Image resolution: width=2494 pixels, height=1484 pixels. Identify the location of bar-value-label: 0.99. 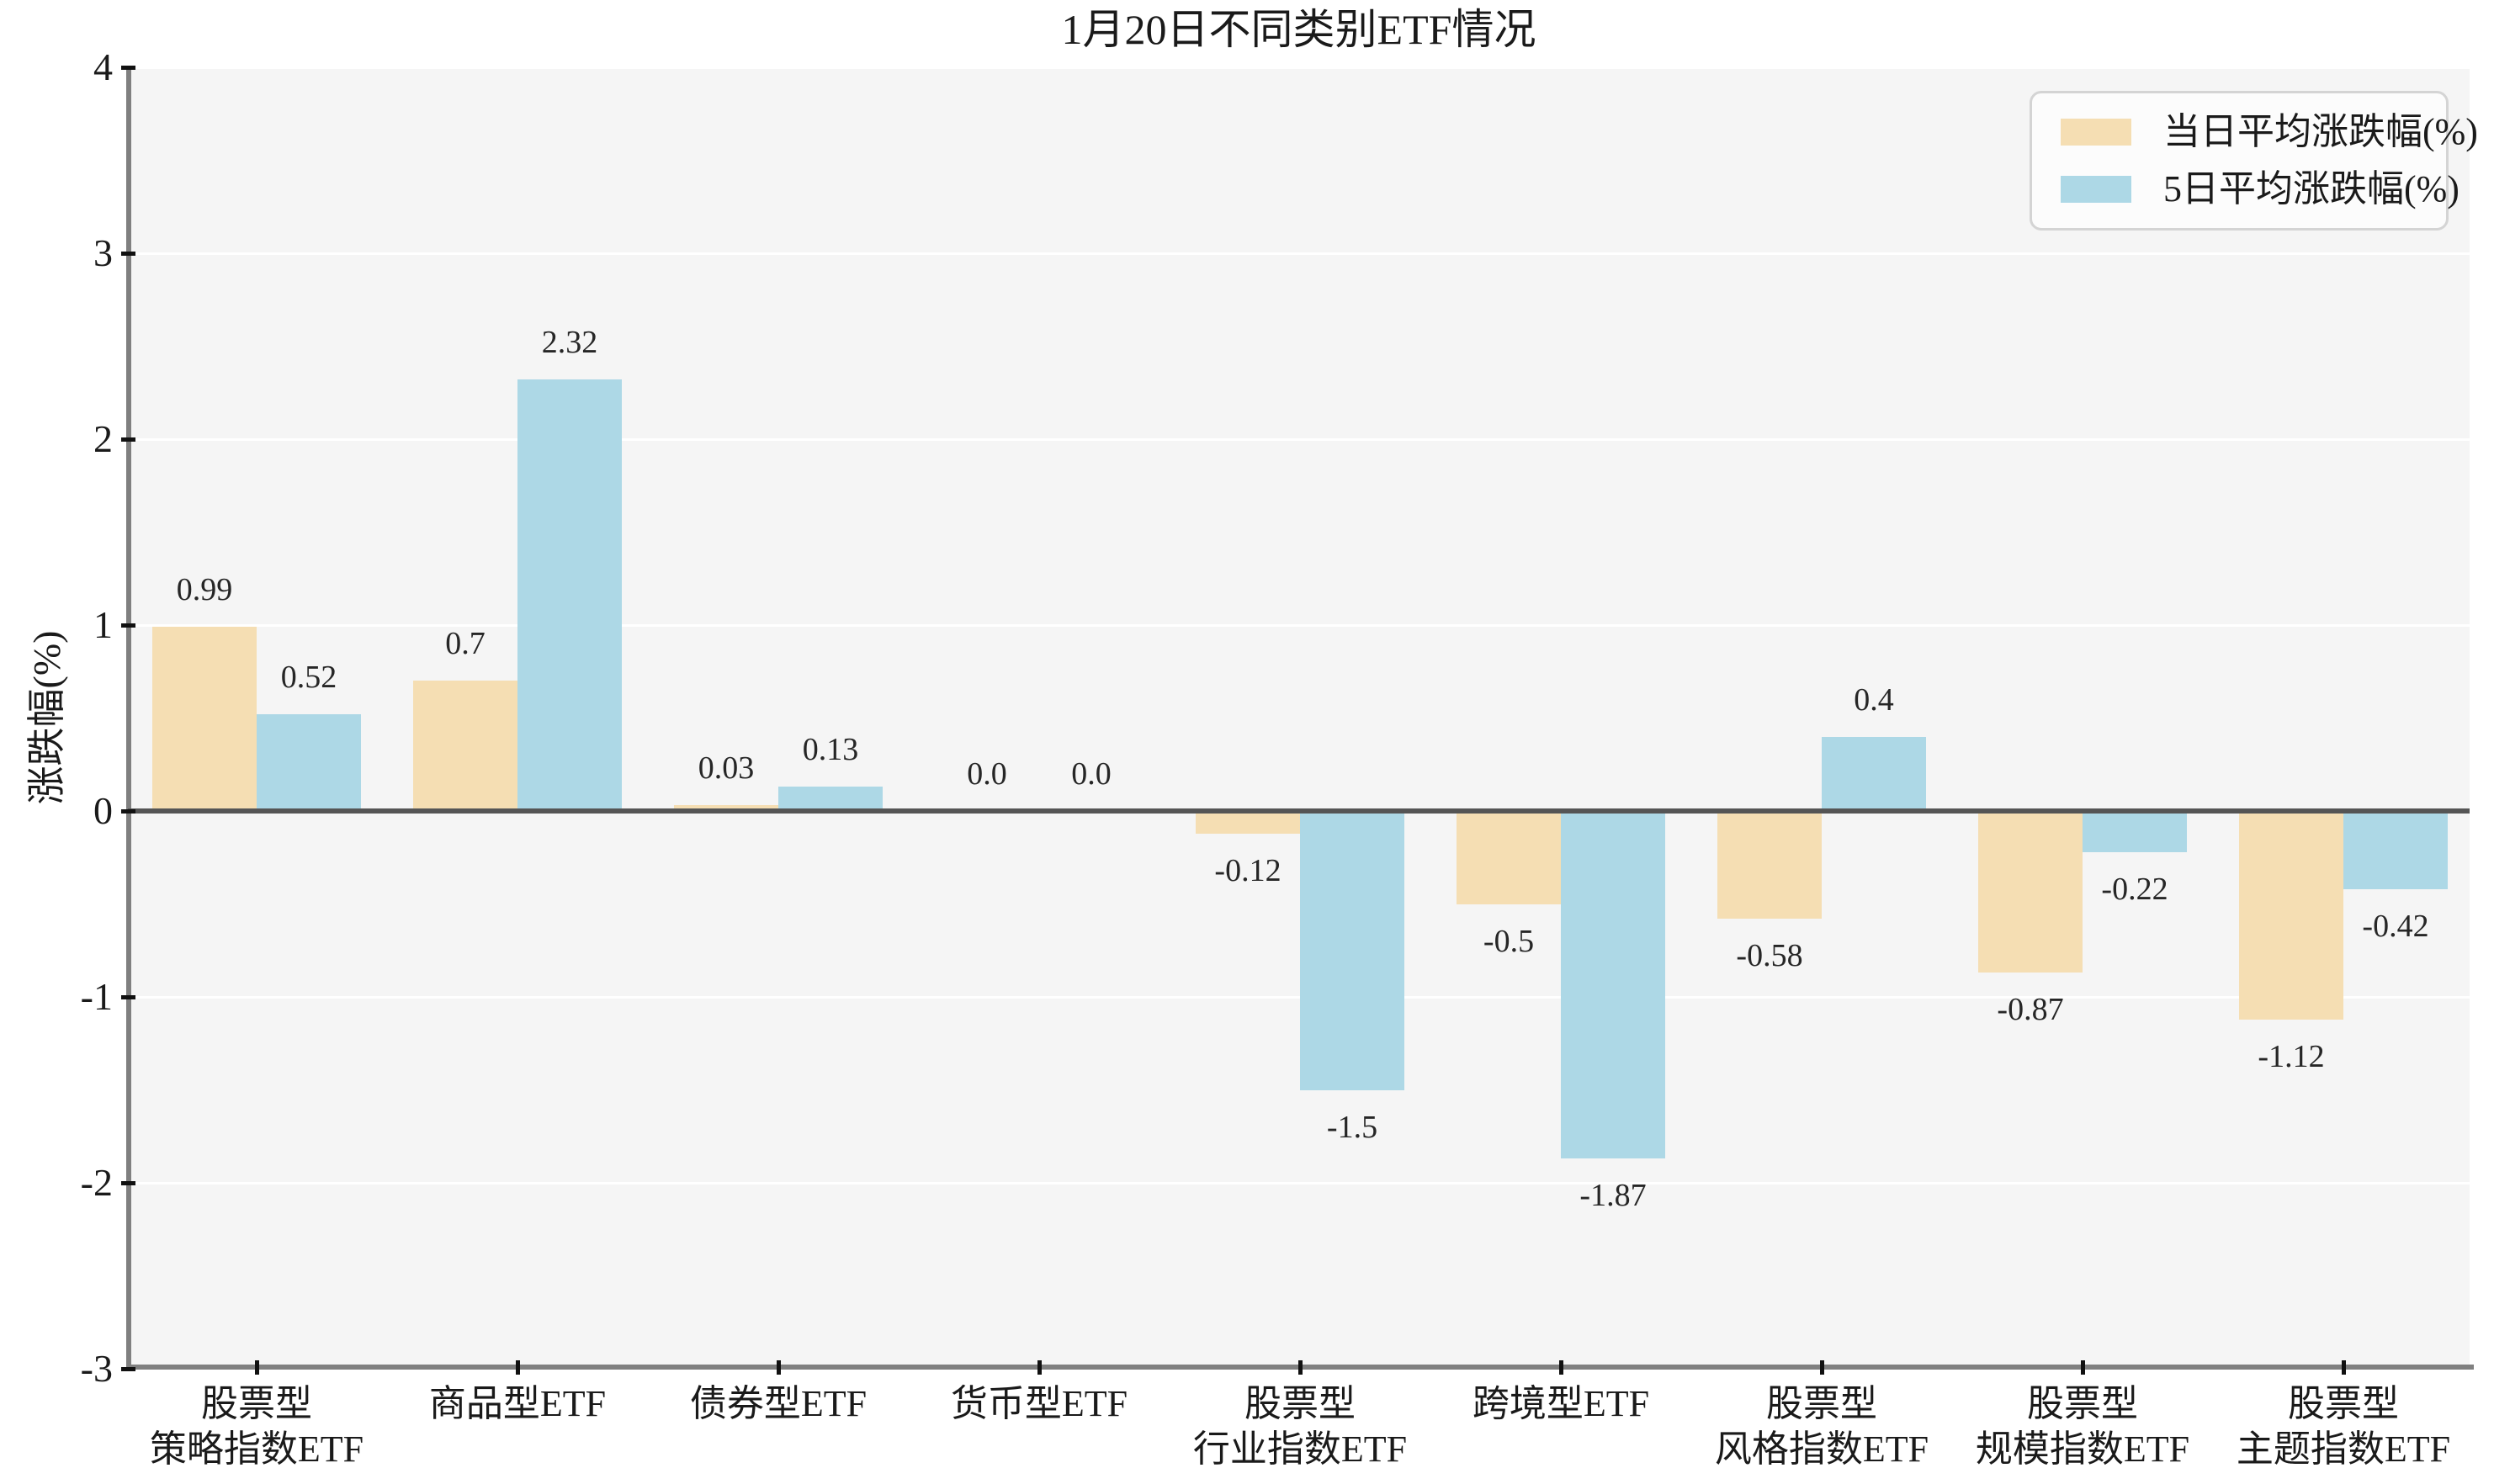
(205, 590).